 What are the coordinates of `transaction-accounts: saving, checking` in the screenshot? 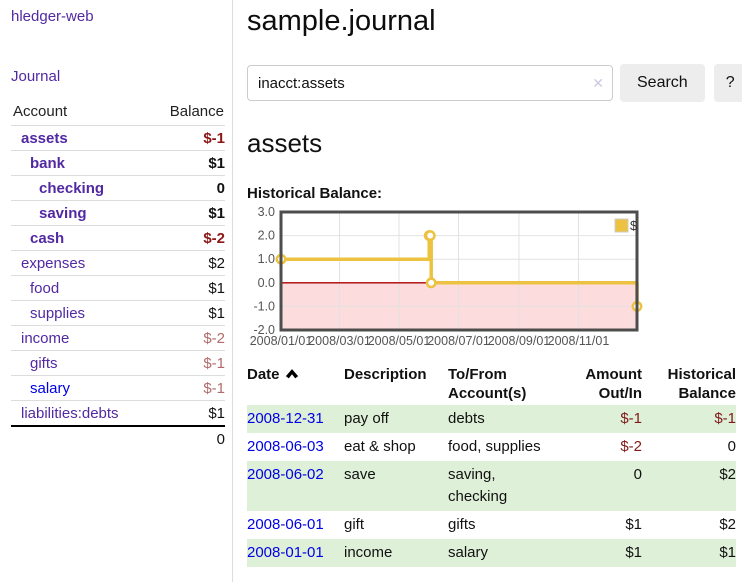 It's located at (478, 485).